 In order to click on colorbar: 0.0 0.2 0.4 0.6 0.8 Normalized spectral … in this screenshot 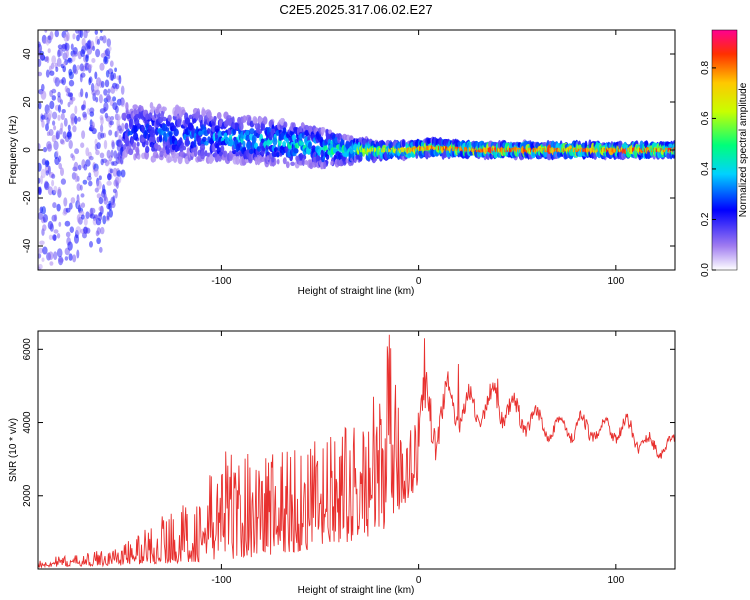, I will do `click(724, 153)`.